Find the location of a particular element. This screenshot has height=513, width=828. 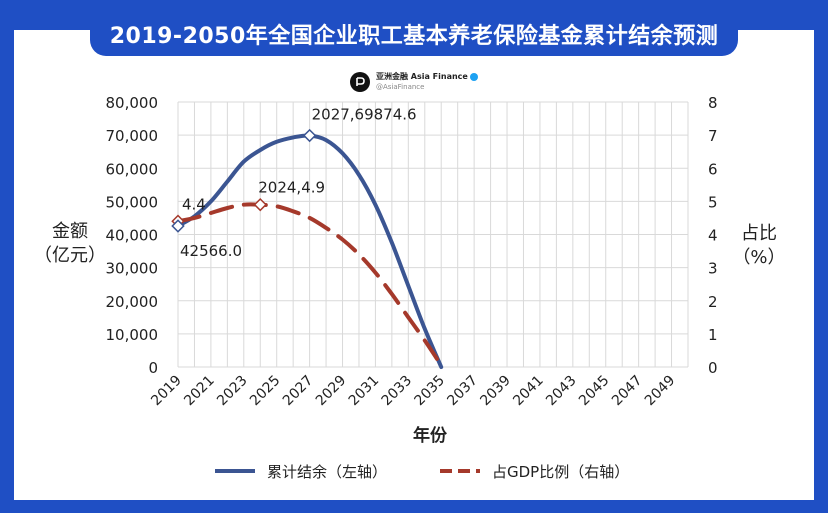

annotation-label: 4.4 is located at coordinates (194, 204).